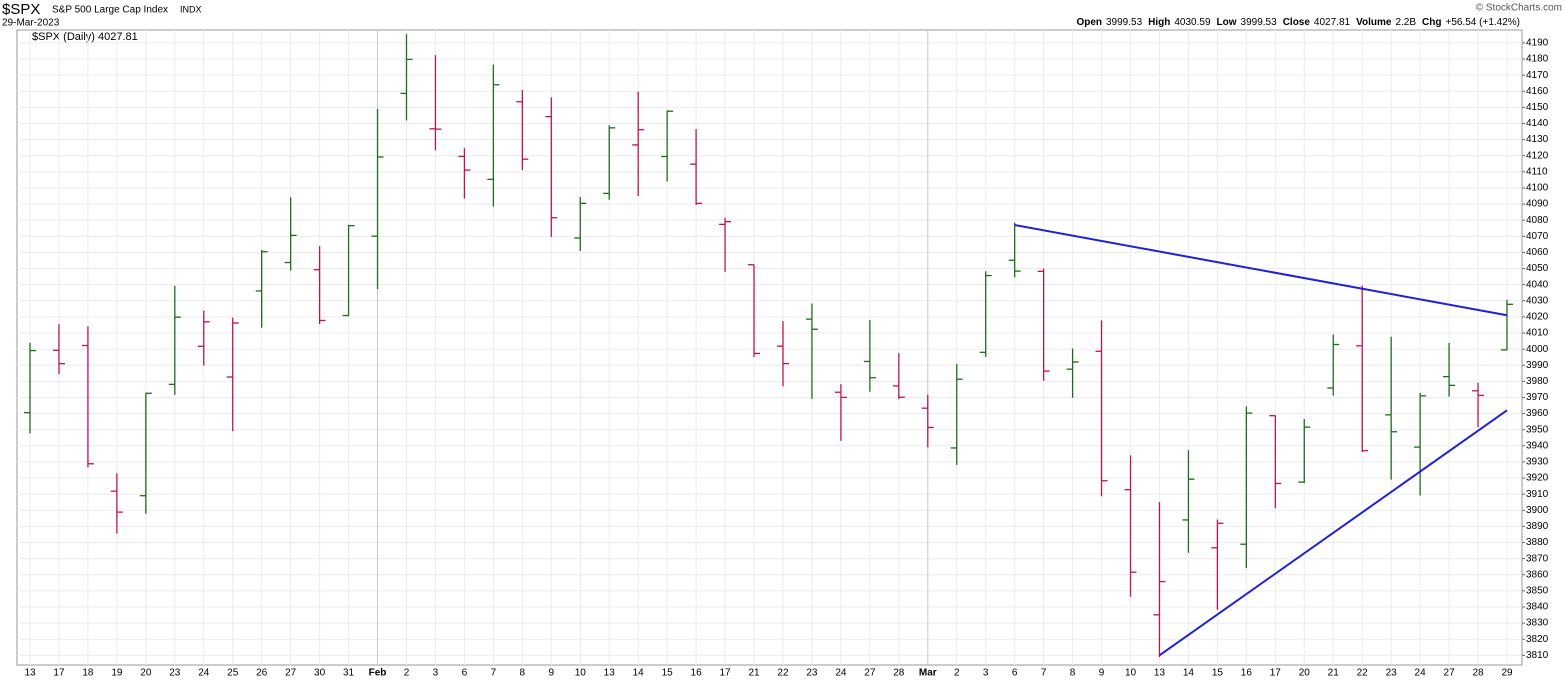 The width and height of the screenshot is (1565, 681). I want to click on y-tick-label: 3840, so click(1537, 607).